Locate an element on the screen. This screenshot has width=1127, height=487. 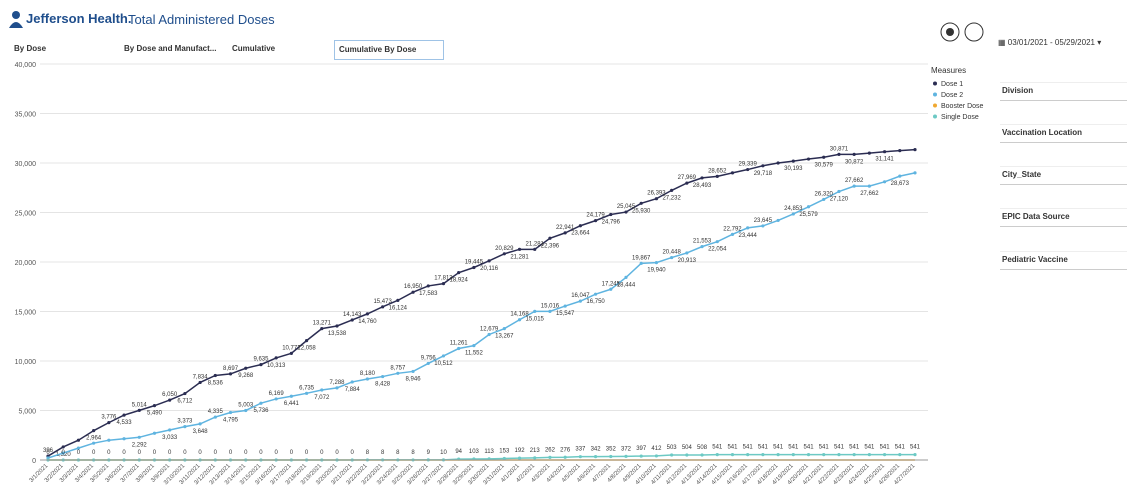
filter: Pediatric Vaccine is located at coordinates (1063, 260).